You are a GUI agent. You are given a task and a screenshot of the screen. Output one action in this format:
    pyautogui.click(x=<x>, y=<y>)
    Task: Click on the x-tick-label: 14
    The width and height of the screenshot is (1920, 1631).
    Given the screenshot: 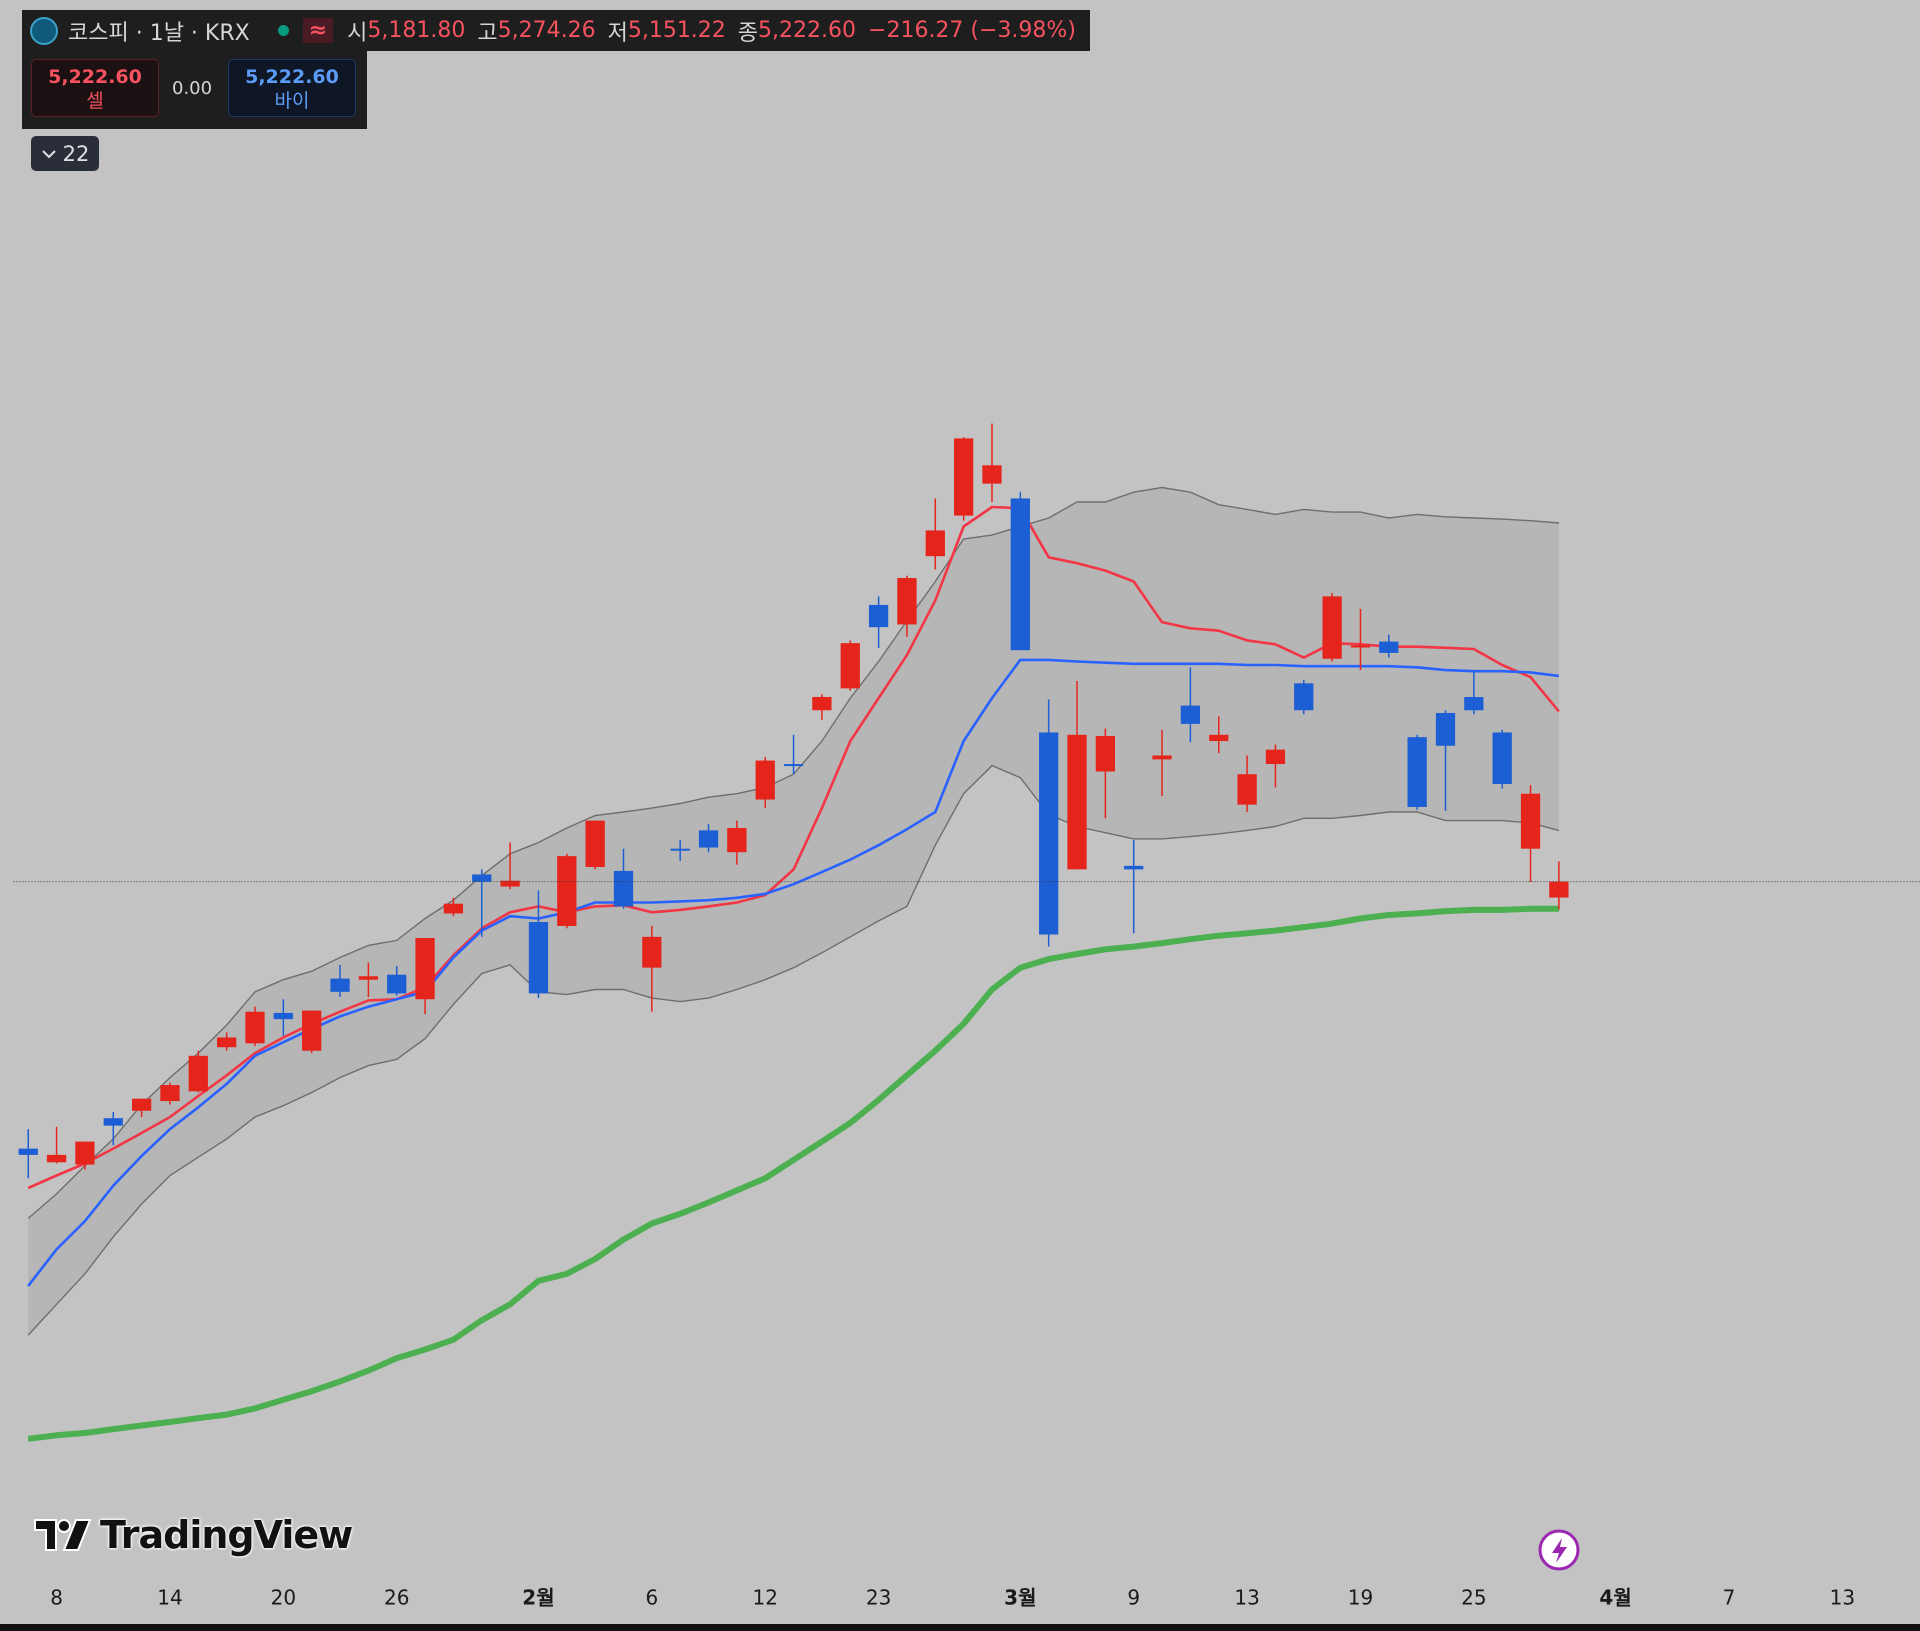 What is the action you would take?
    pyautogui.click(x=169, y=1598)
    